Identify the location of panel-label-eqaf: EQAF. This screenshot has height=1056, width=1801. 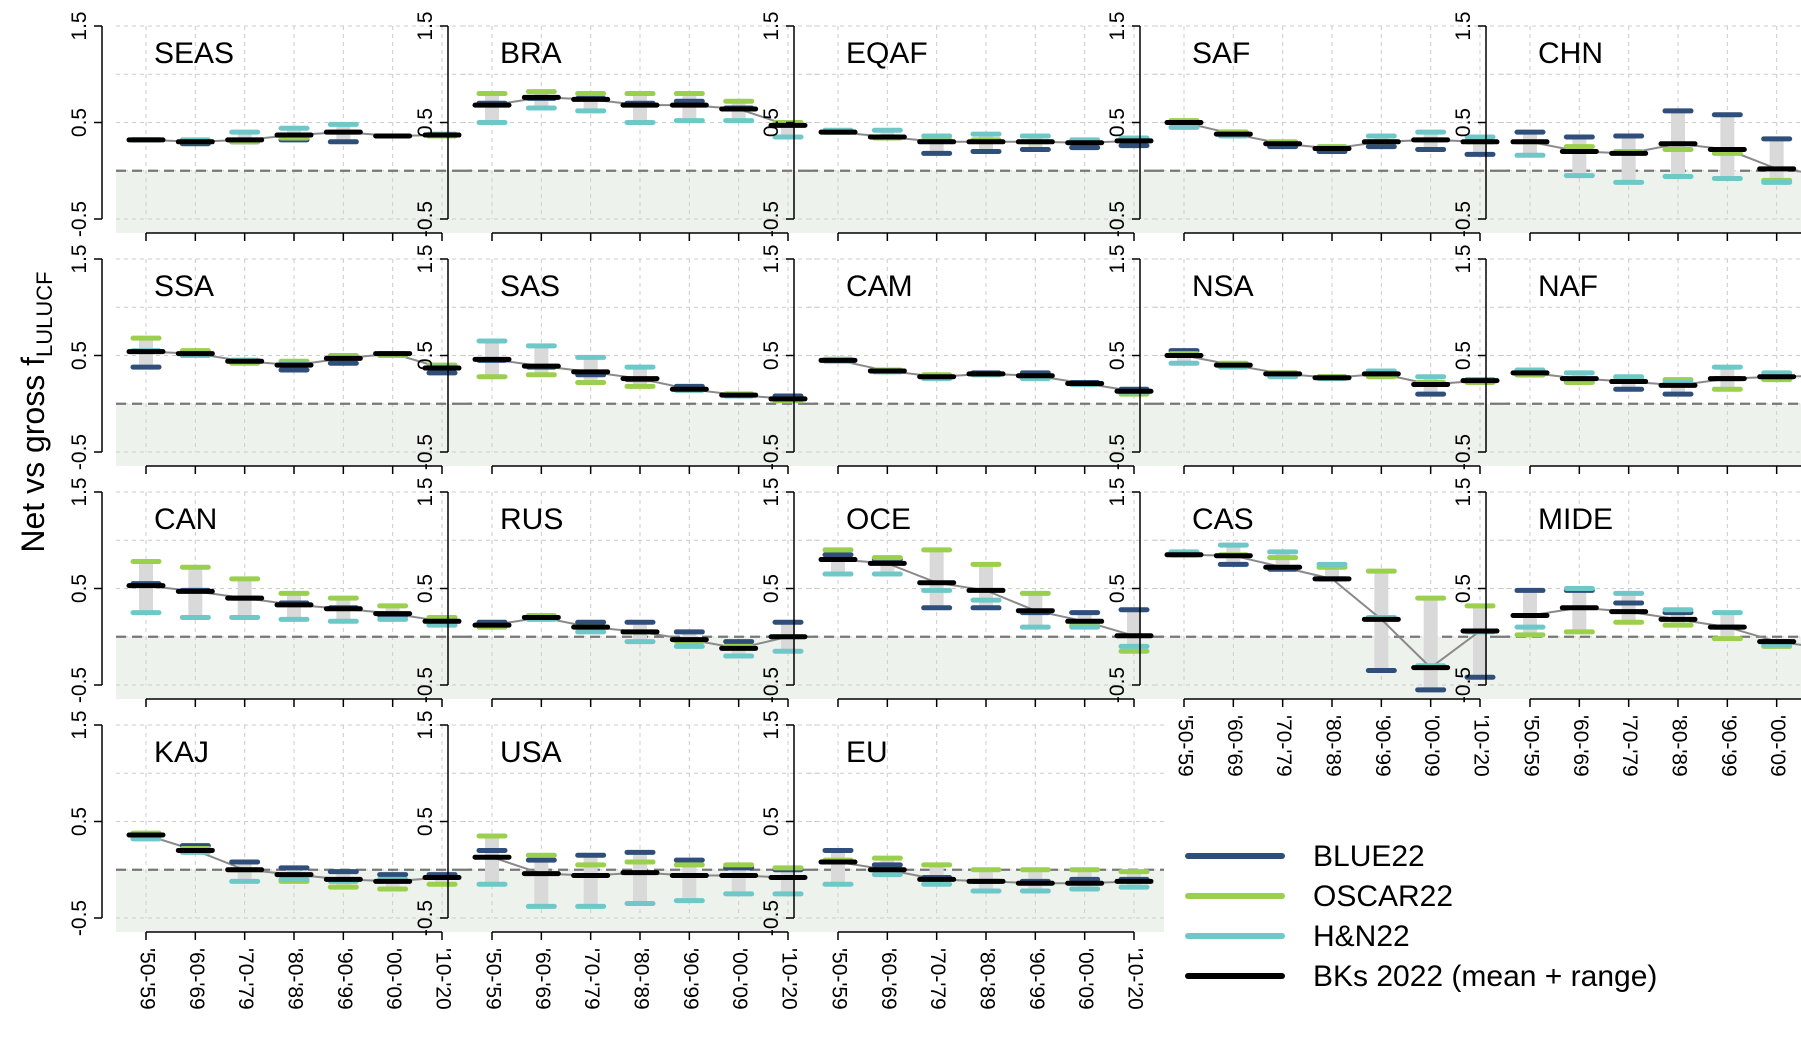
(887, 53).